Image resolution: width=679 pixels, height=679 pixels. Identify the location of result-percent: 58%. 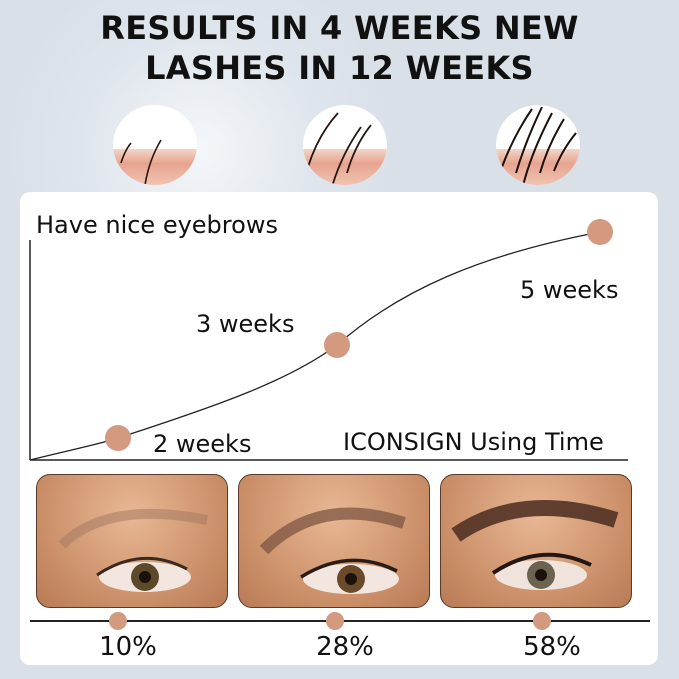
(552, 647).